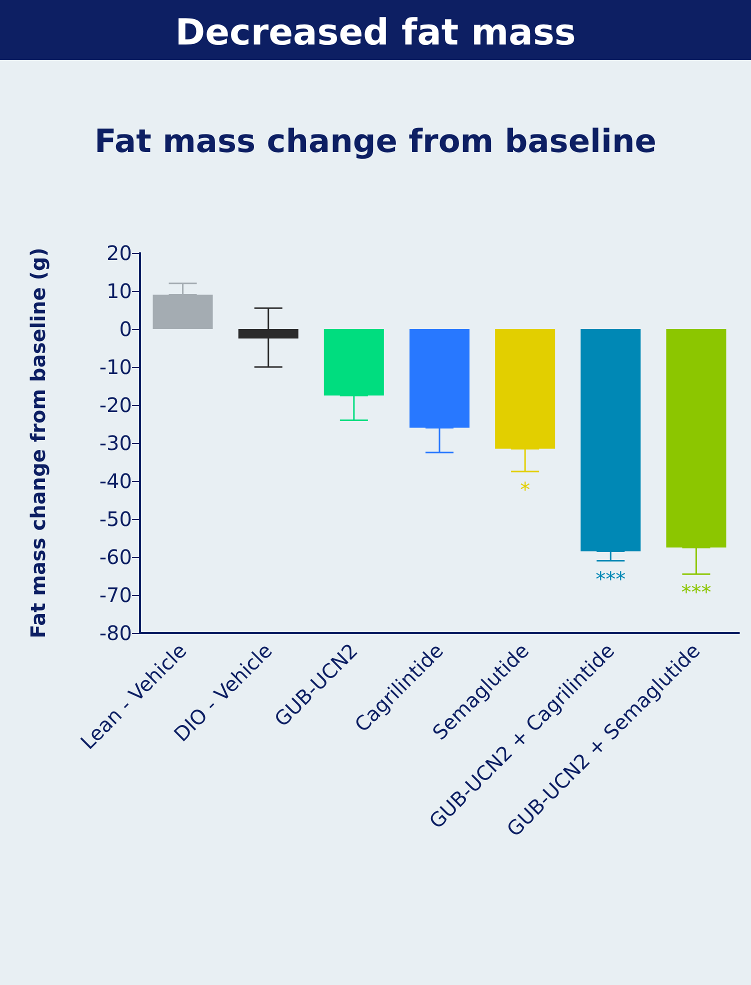 Image resolution: width=751 pixels, height=985 pixels. What do you see at coordinates (115, 633) in the screenshot?
I see `y-tick-label: -80` at bounding box center [115, 633].